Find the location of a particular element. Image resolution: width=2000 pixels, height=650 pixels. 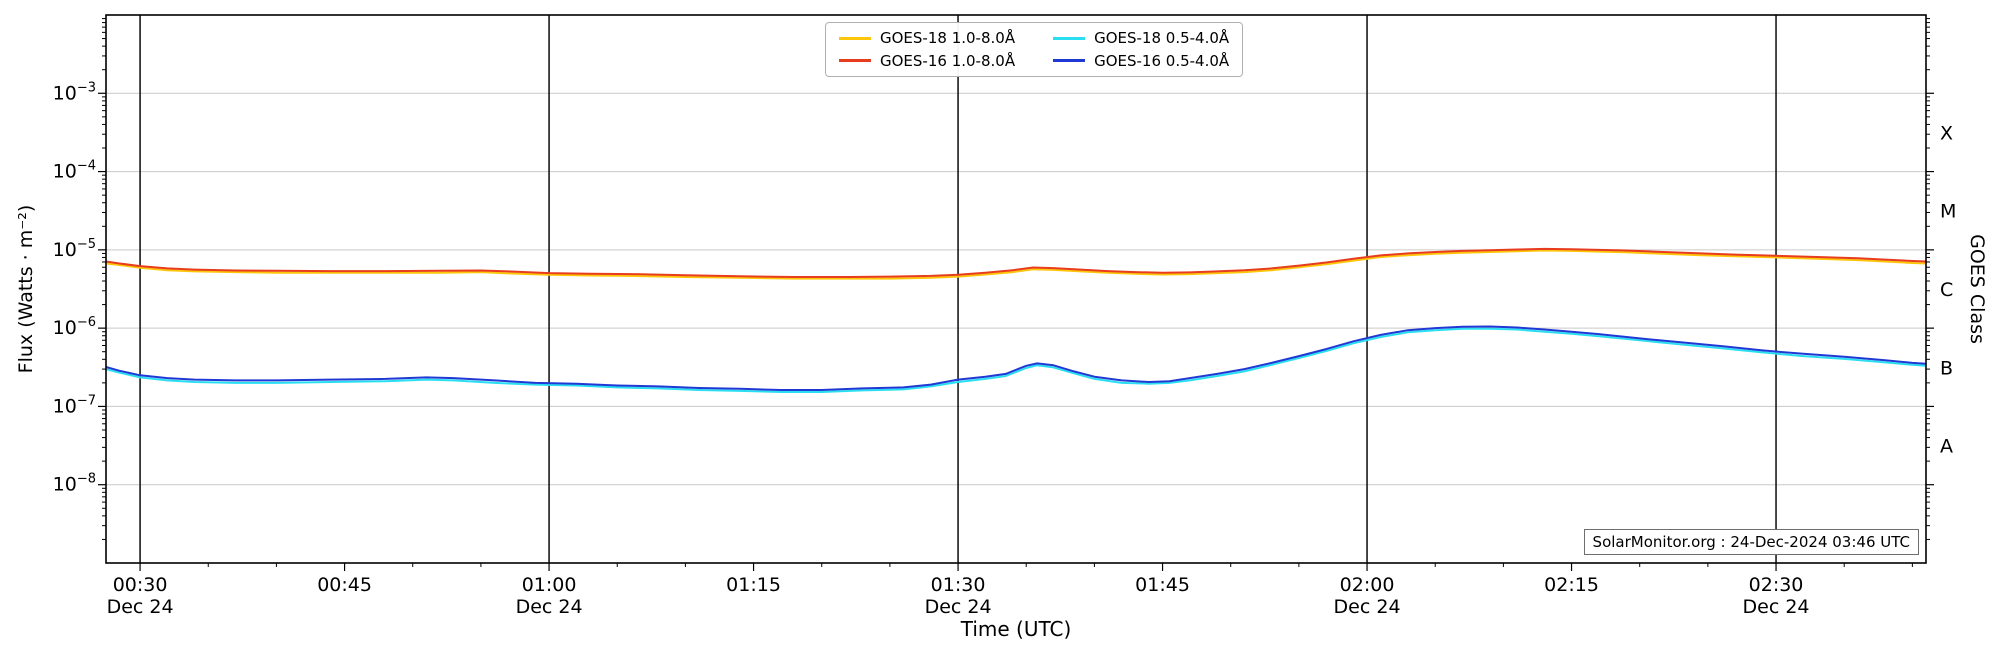

series-line-goes16-long is located at coordinates (1016, 262).